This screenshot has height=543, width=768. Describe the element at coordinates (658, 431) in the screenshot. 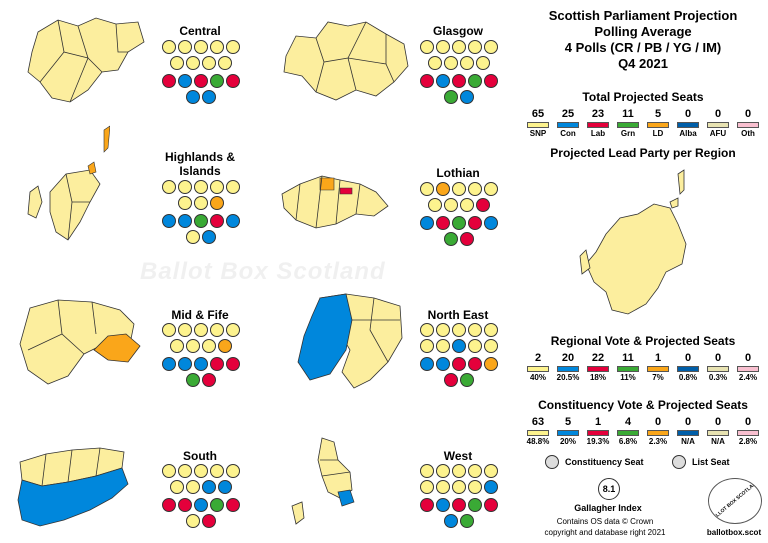

I see `party-column-ld: 0 2.3%` at that location.